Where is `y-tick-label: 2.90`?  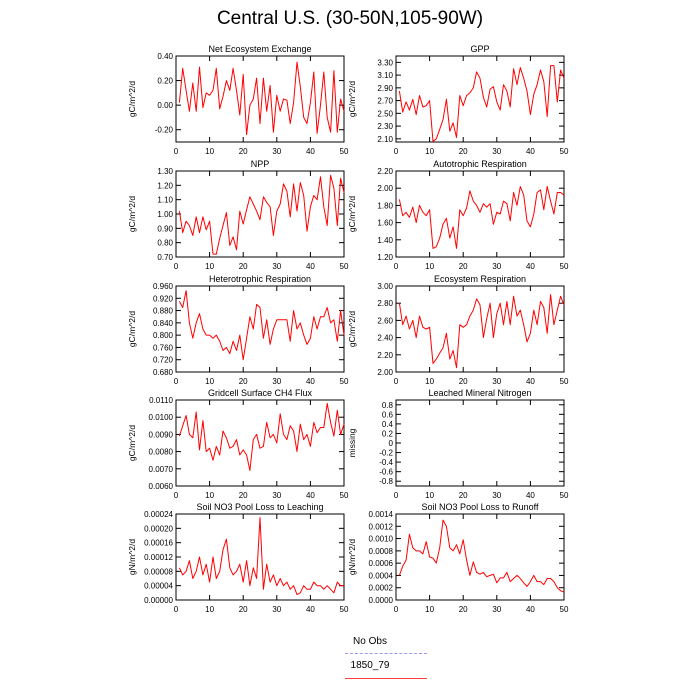
y-tick-label: 2.90 is located at coordinates (385, 88).